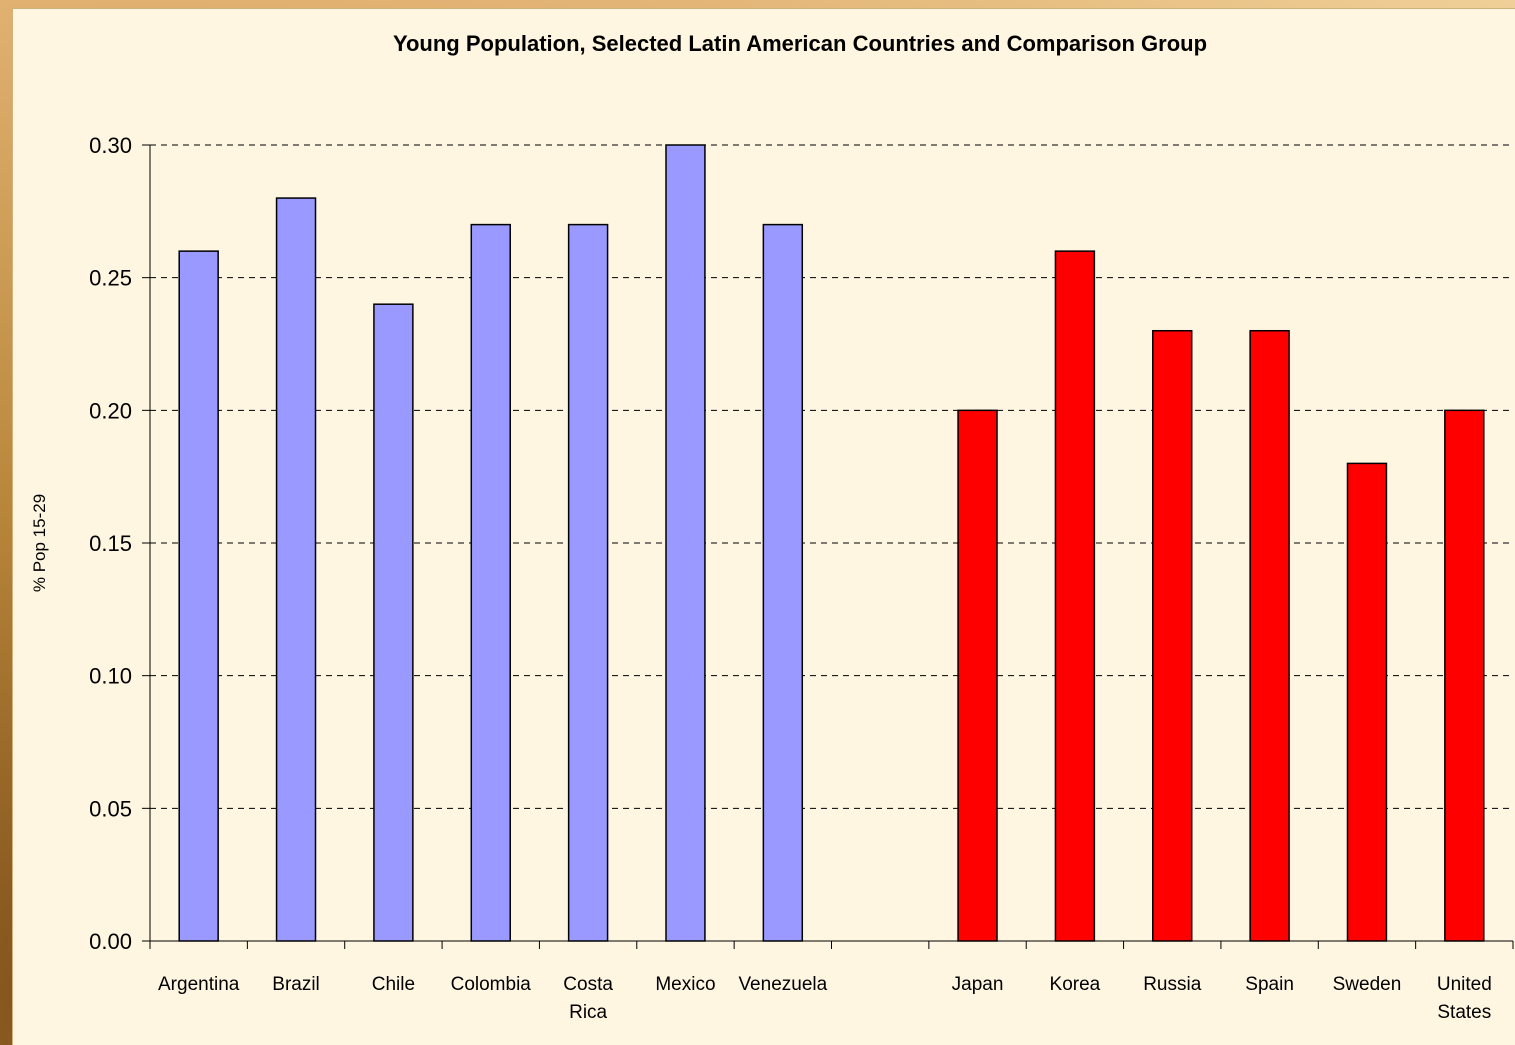  Describe the element at coordinates (110, 278) in the screenshot. I see `y-tick-label: 0.25` at that location.